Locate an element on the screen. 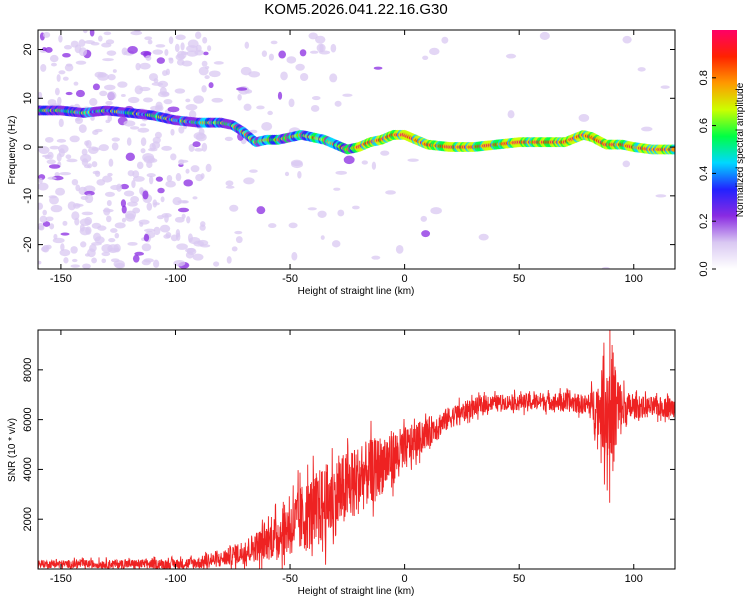 The image size is (750, 600). x-tick-label: -150 is located at coordinates (61, 279).